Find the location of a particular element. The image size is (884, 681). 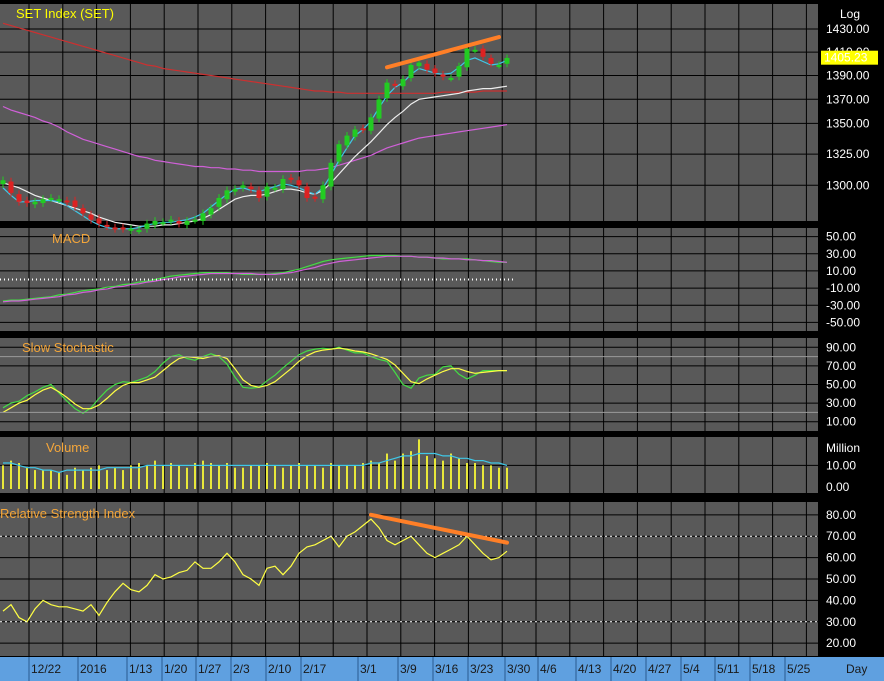

y-axis-column is located at coordinates (851, 328).